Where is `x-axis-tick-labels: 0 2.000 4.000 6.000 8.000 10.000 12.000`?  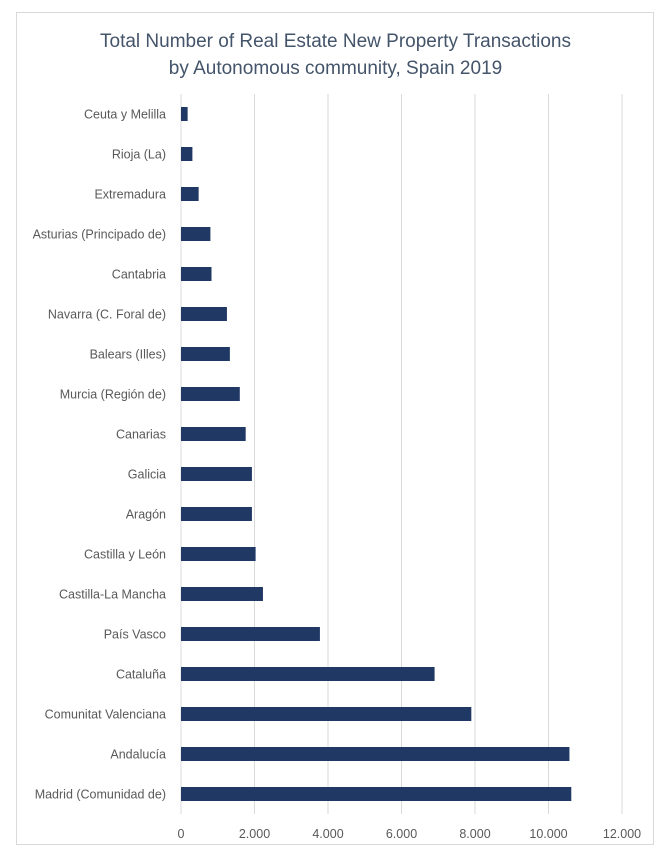 x-axis-tick-labels: 0 2.000 4.000 6.000 8.000 10.000 12.000 is located at coordinates (410, 834).